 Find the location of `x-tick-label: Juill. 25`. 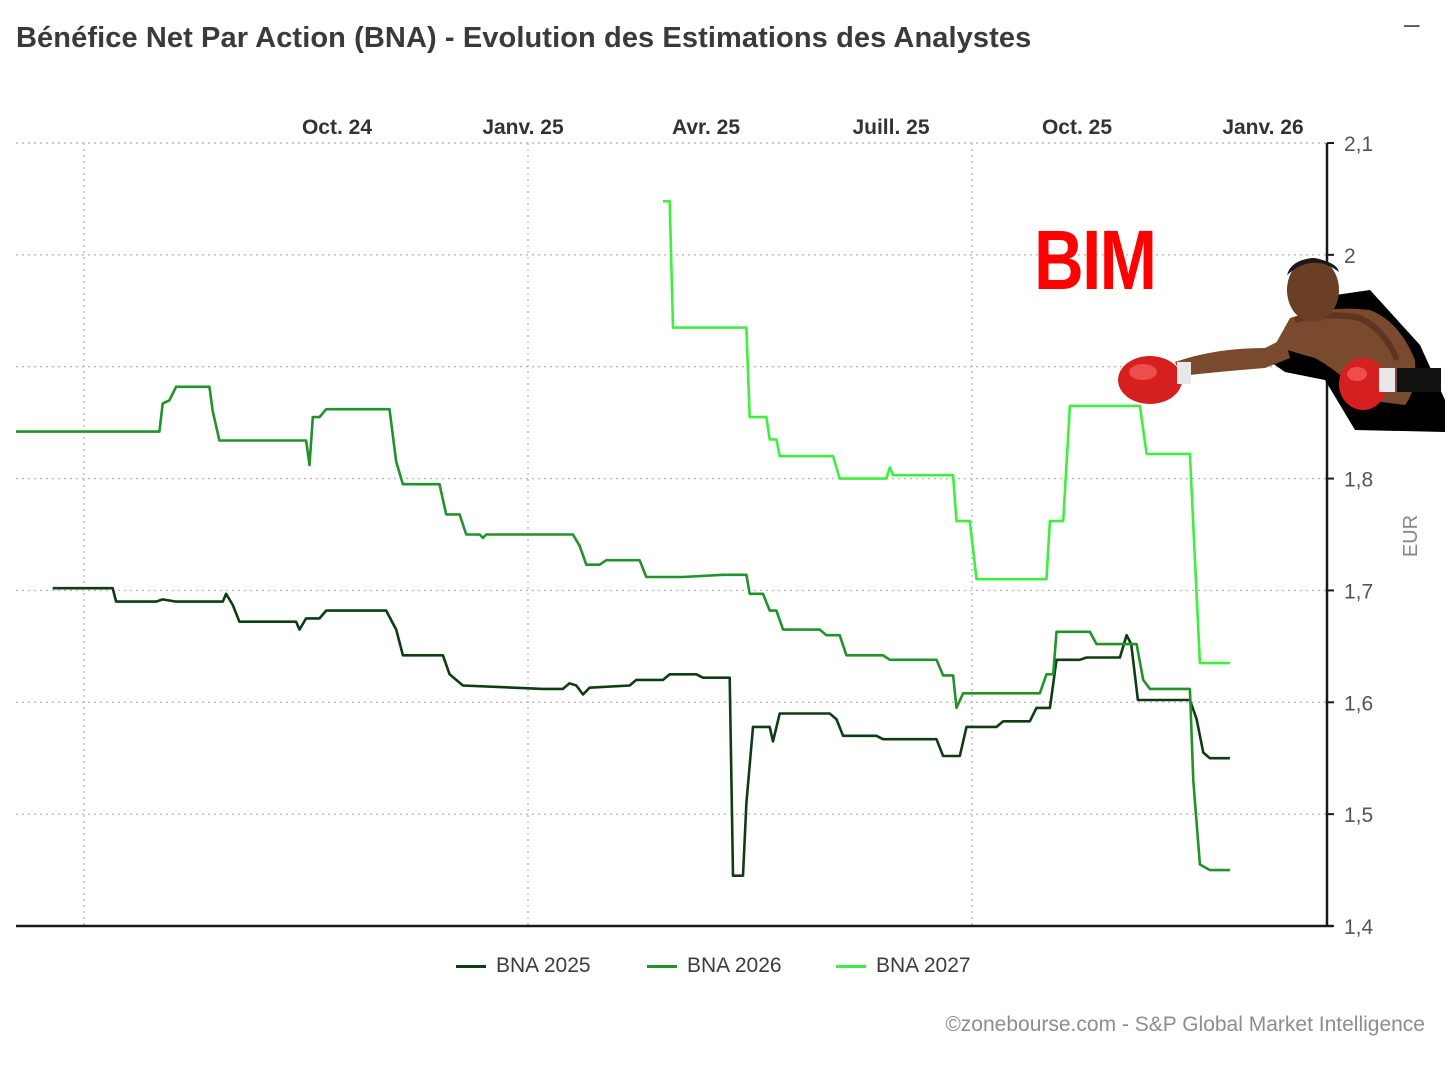

x-tick-label: Juill. 25 is located at coordinates (890, 127).